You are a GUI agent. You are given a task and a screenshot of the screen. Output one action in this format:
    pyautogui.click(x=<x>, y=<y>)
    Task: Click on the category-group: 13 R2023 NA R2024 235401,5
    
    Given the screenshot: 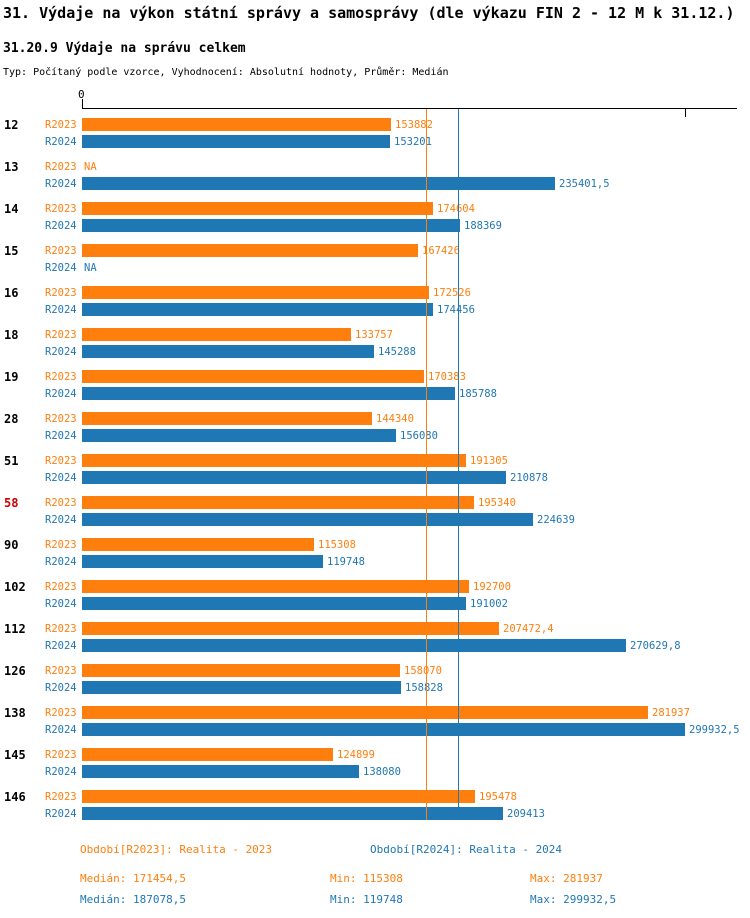 What is the action you would take?
    pyautogui.click(x=375, y=175)
    